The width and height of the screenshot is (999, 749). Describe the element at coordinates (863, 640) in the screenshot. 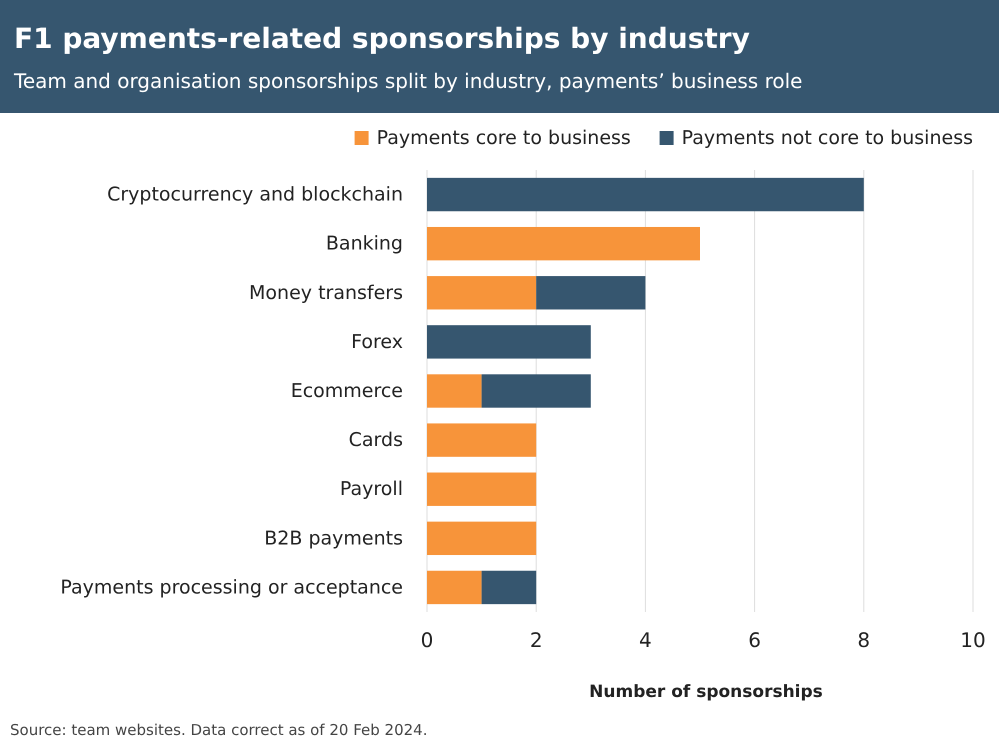

I see `x-tick-label: 8` at that location.